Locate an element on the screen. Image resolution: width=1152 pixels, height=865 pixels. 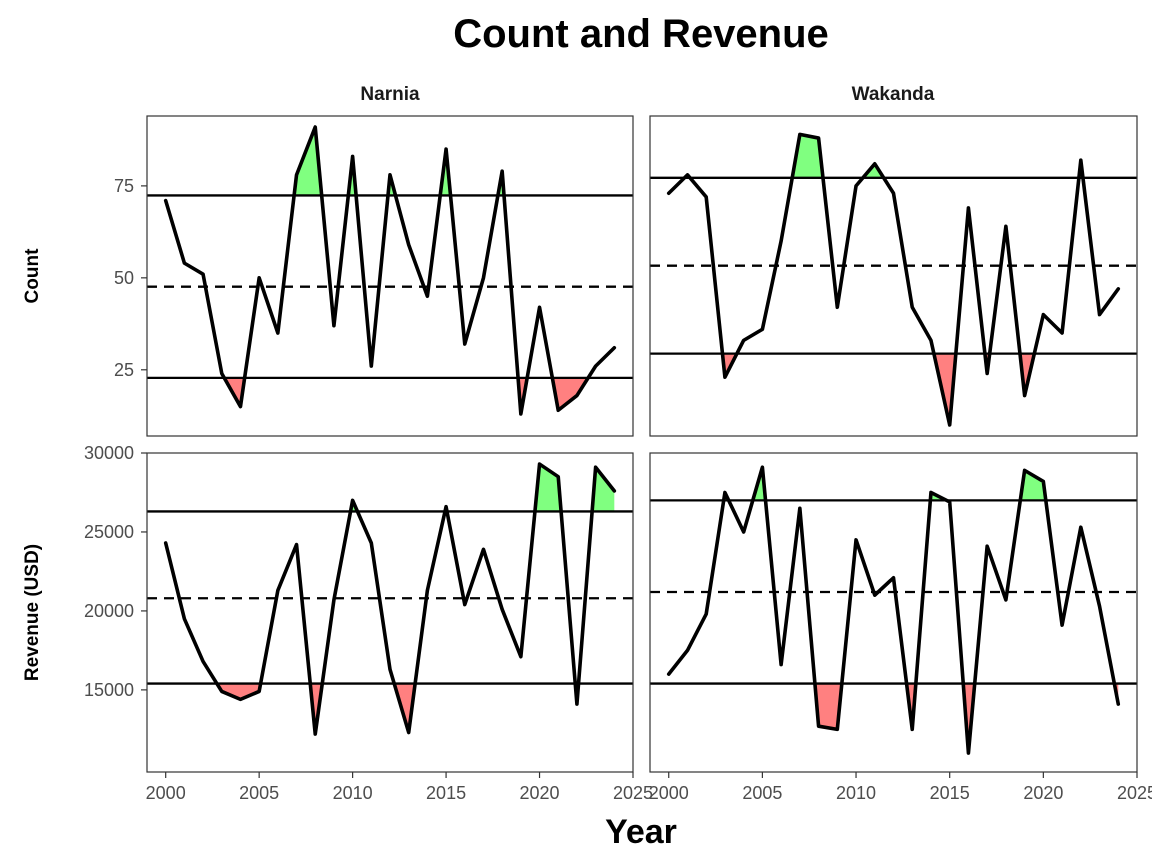
panel-wakanda-count-point-2004 is located at coordinates (743, 340).